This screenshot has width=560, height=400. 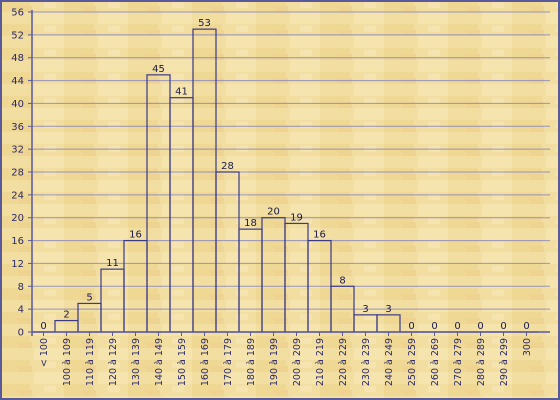 What do you see at coordinates (342, 280) in the screenshot?
I see `data-label: 8` at bounding box center [342, 280].